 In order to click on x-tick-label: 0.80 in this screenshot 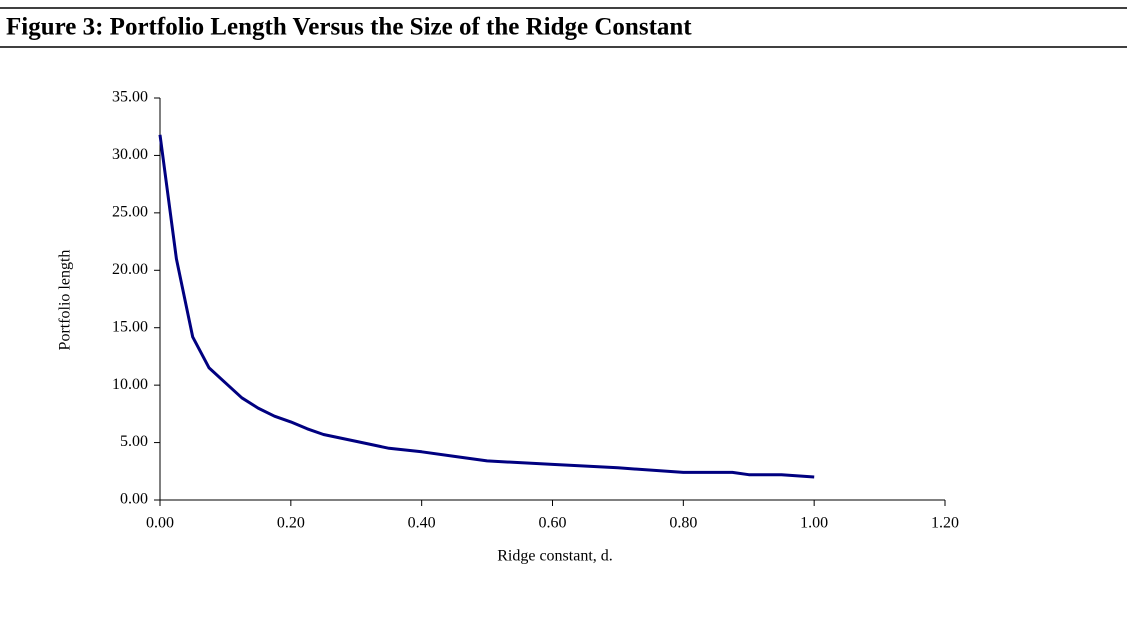, I will do `click(683, 523)`.